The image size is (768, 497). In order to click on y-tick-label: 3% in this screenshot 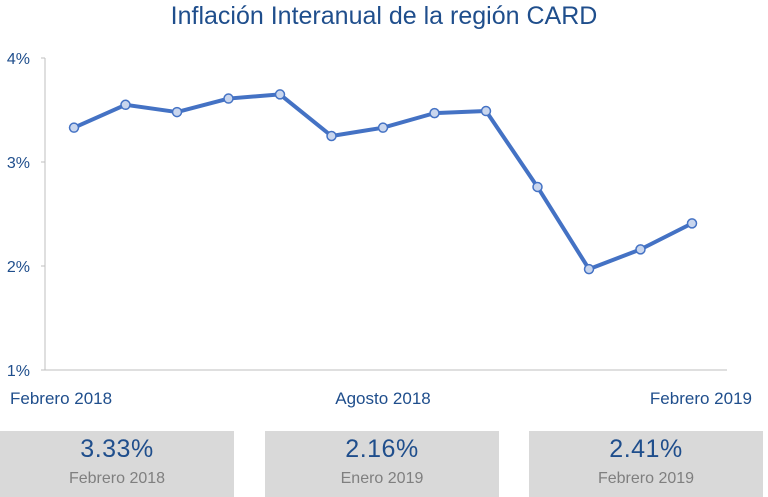, I will do `click(18, 163)`.